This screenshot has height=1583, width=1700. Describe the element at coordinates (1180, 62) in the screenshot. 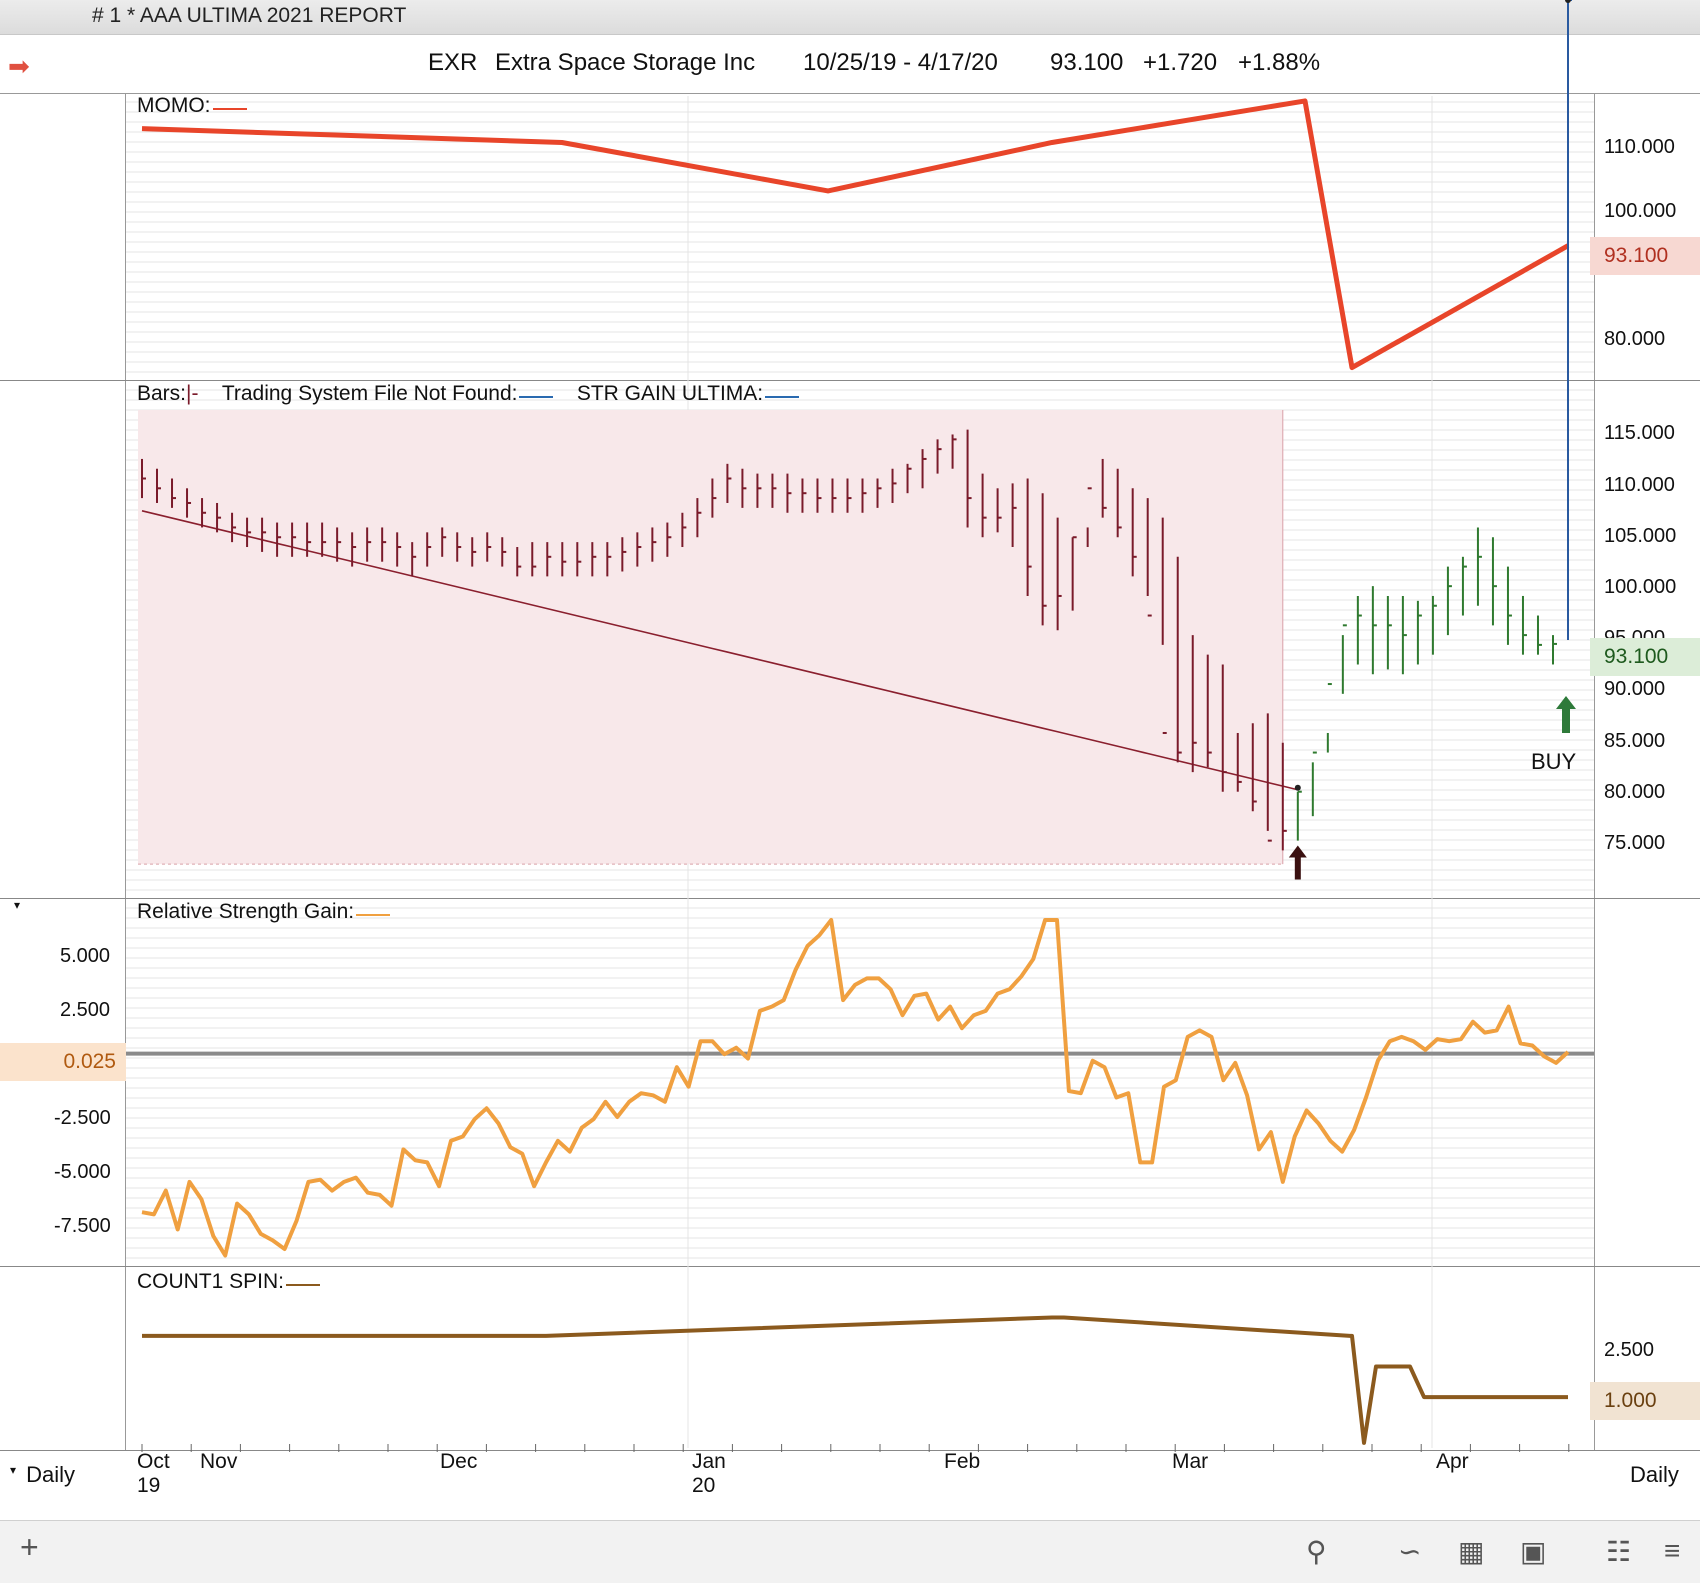

I see `price-change: +1.720` at that location.